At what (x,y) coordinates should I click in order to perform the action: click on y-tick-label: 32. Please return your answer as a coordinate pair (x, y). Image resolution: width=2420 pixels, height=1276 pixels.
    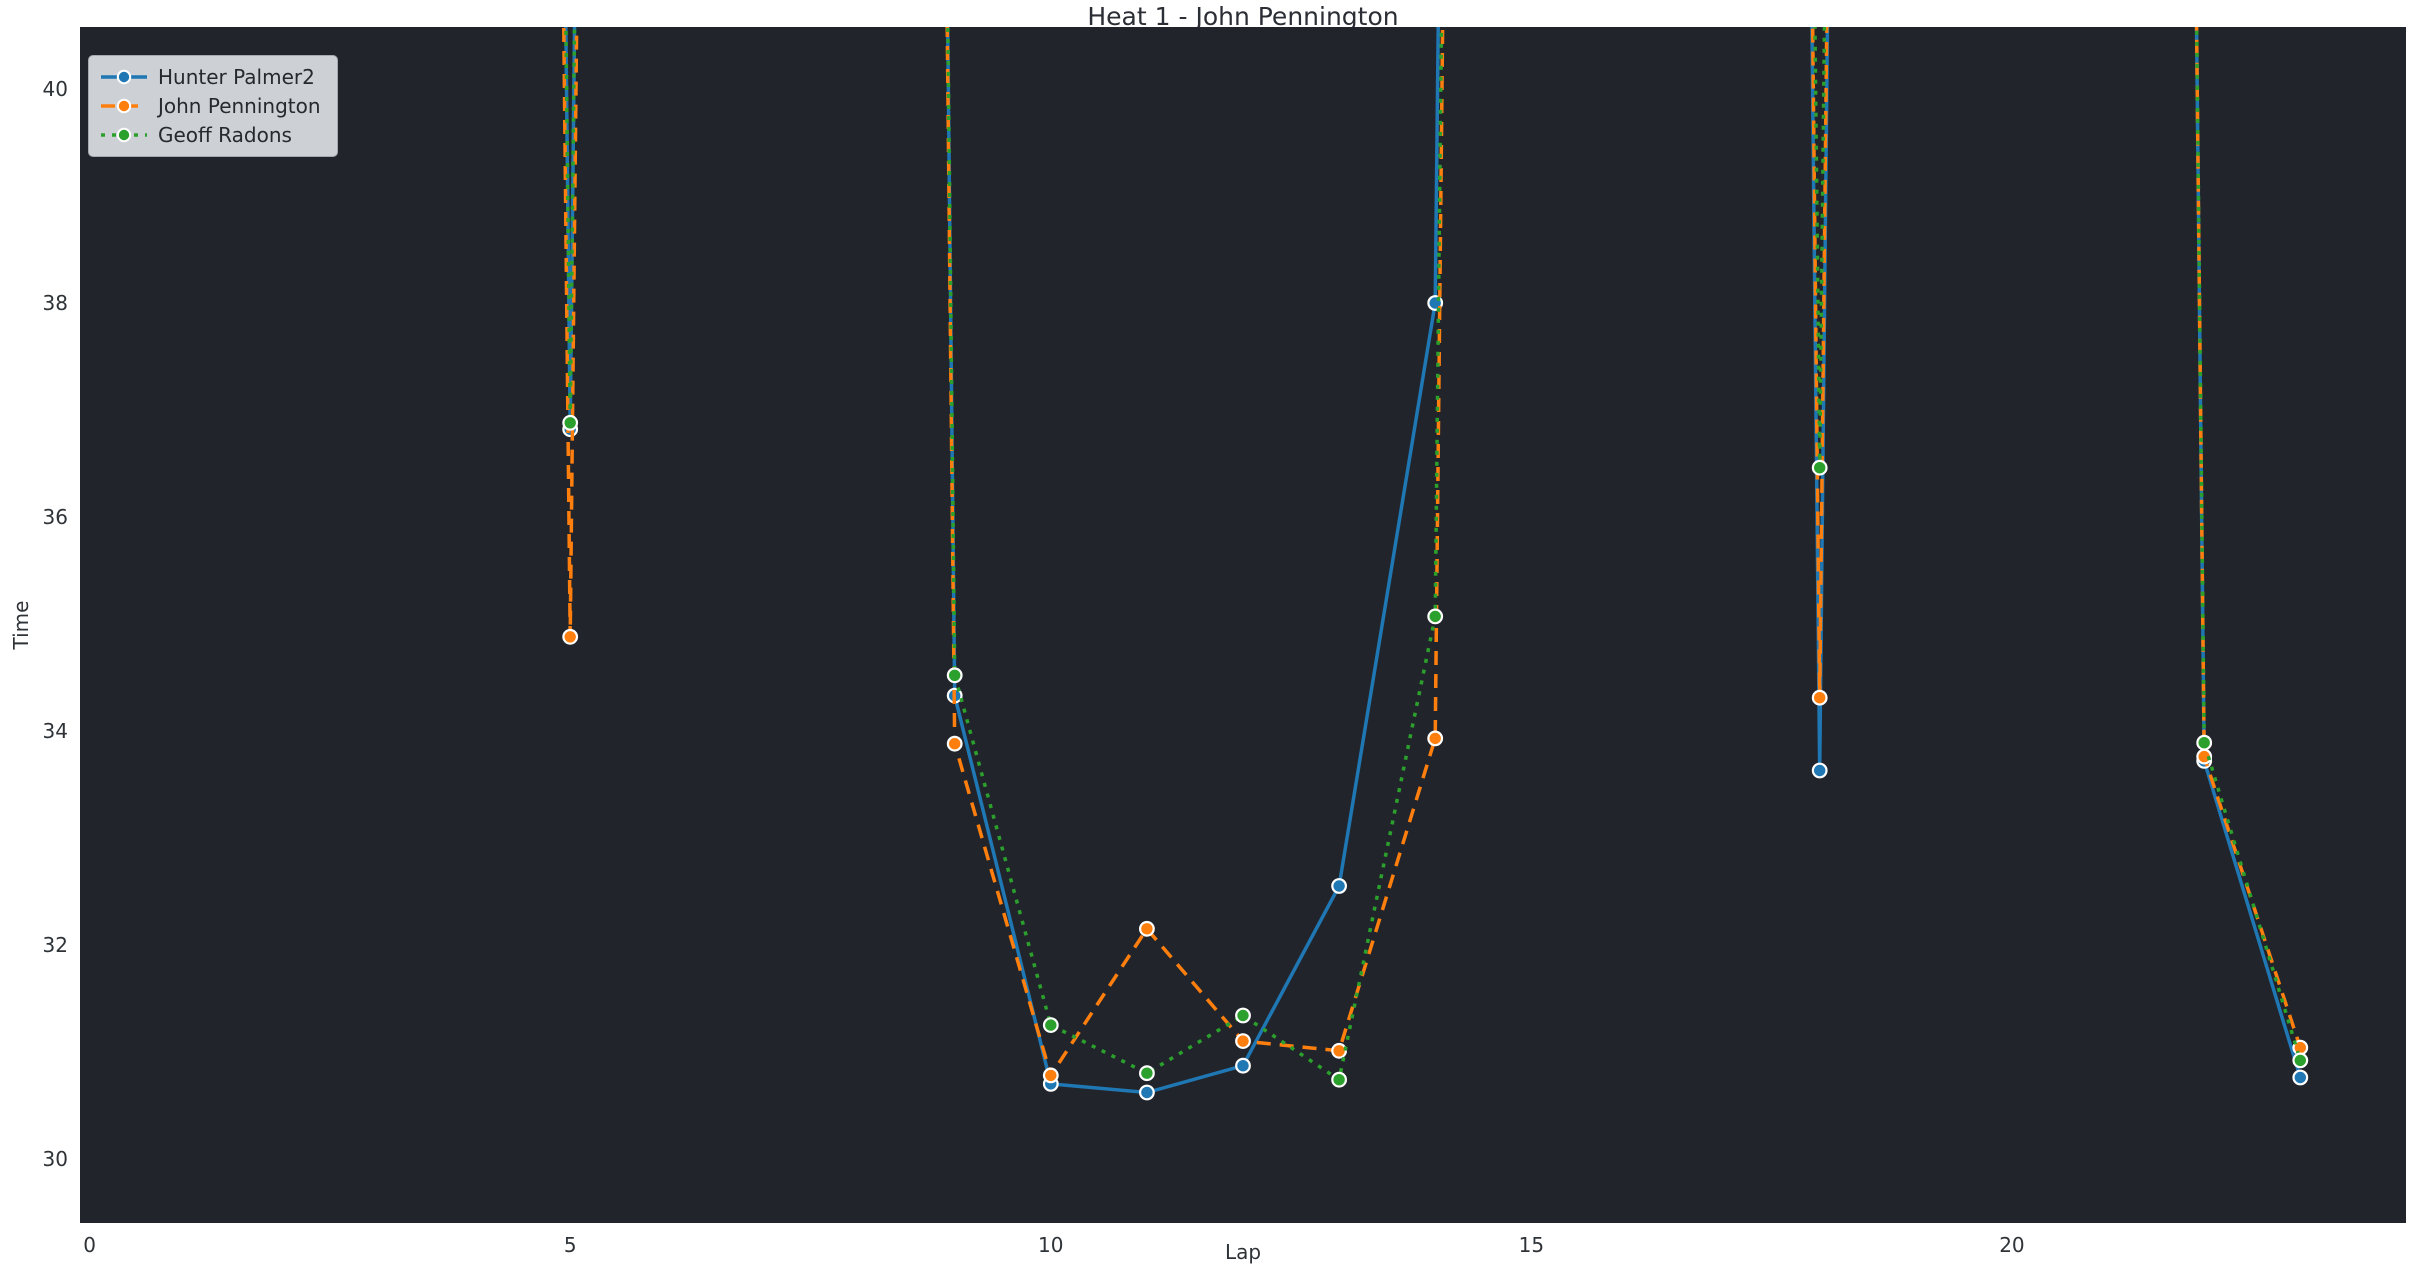
    Looking at the image, I should click on (55, 944).